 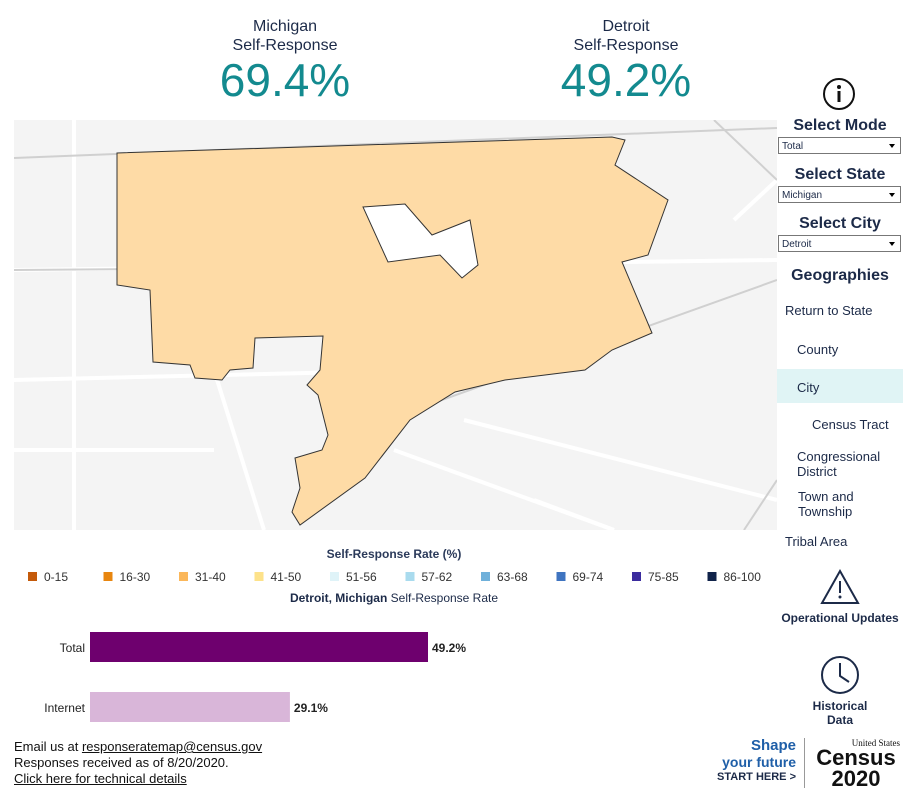 What do you see at coordinates (856, 757) in the screenshot?
I see `logo-census: Census` at bounding box center [856, 757].